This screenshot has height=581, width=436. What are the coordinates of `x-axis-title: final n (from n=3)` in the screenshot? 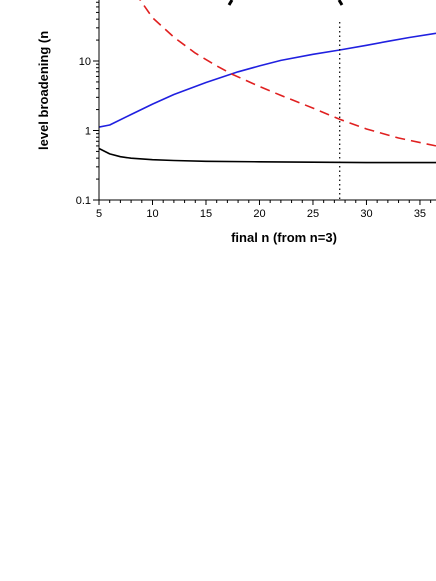 It's located at (284, 237).